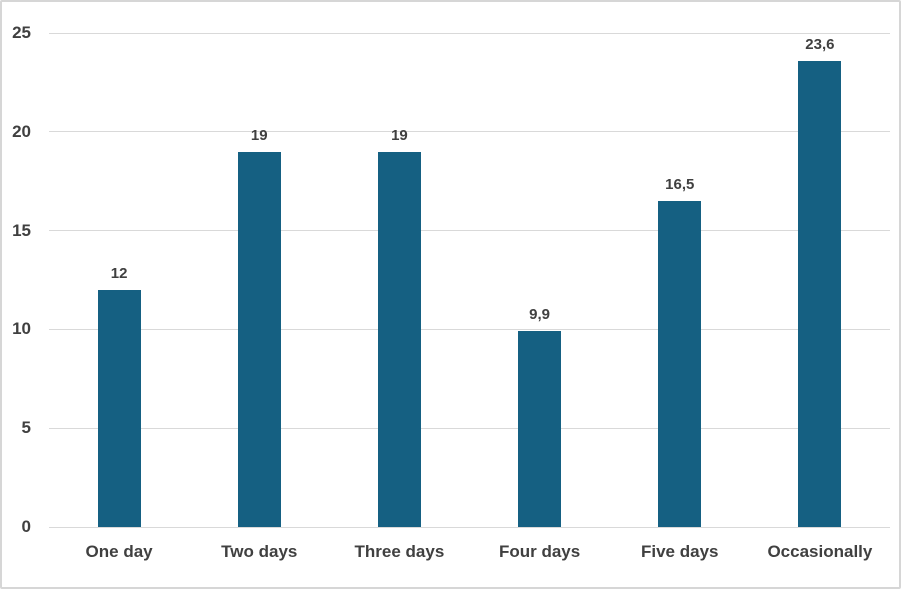 This screenshot has width=901, height=589. Describe the element at coordinates (680, 184) in the screenshot. I see `bar-value-label: 16,5` at that location.